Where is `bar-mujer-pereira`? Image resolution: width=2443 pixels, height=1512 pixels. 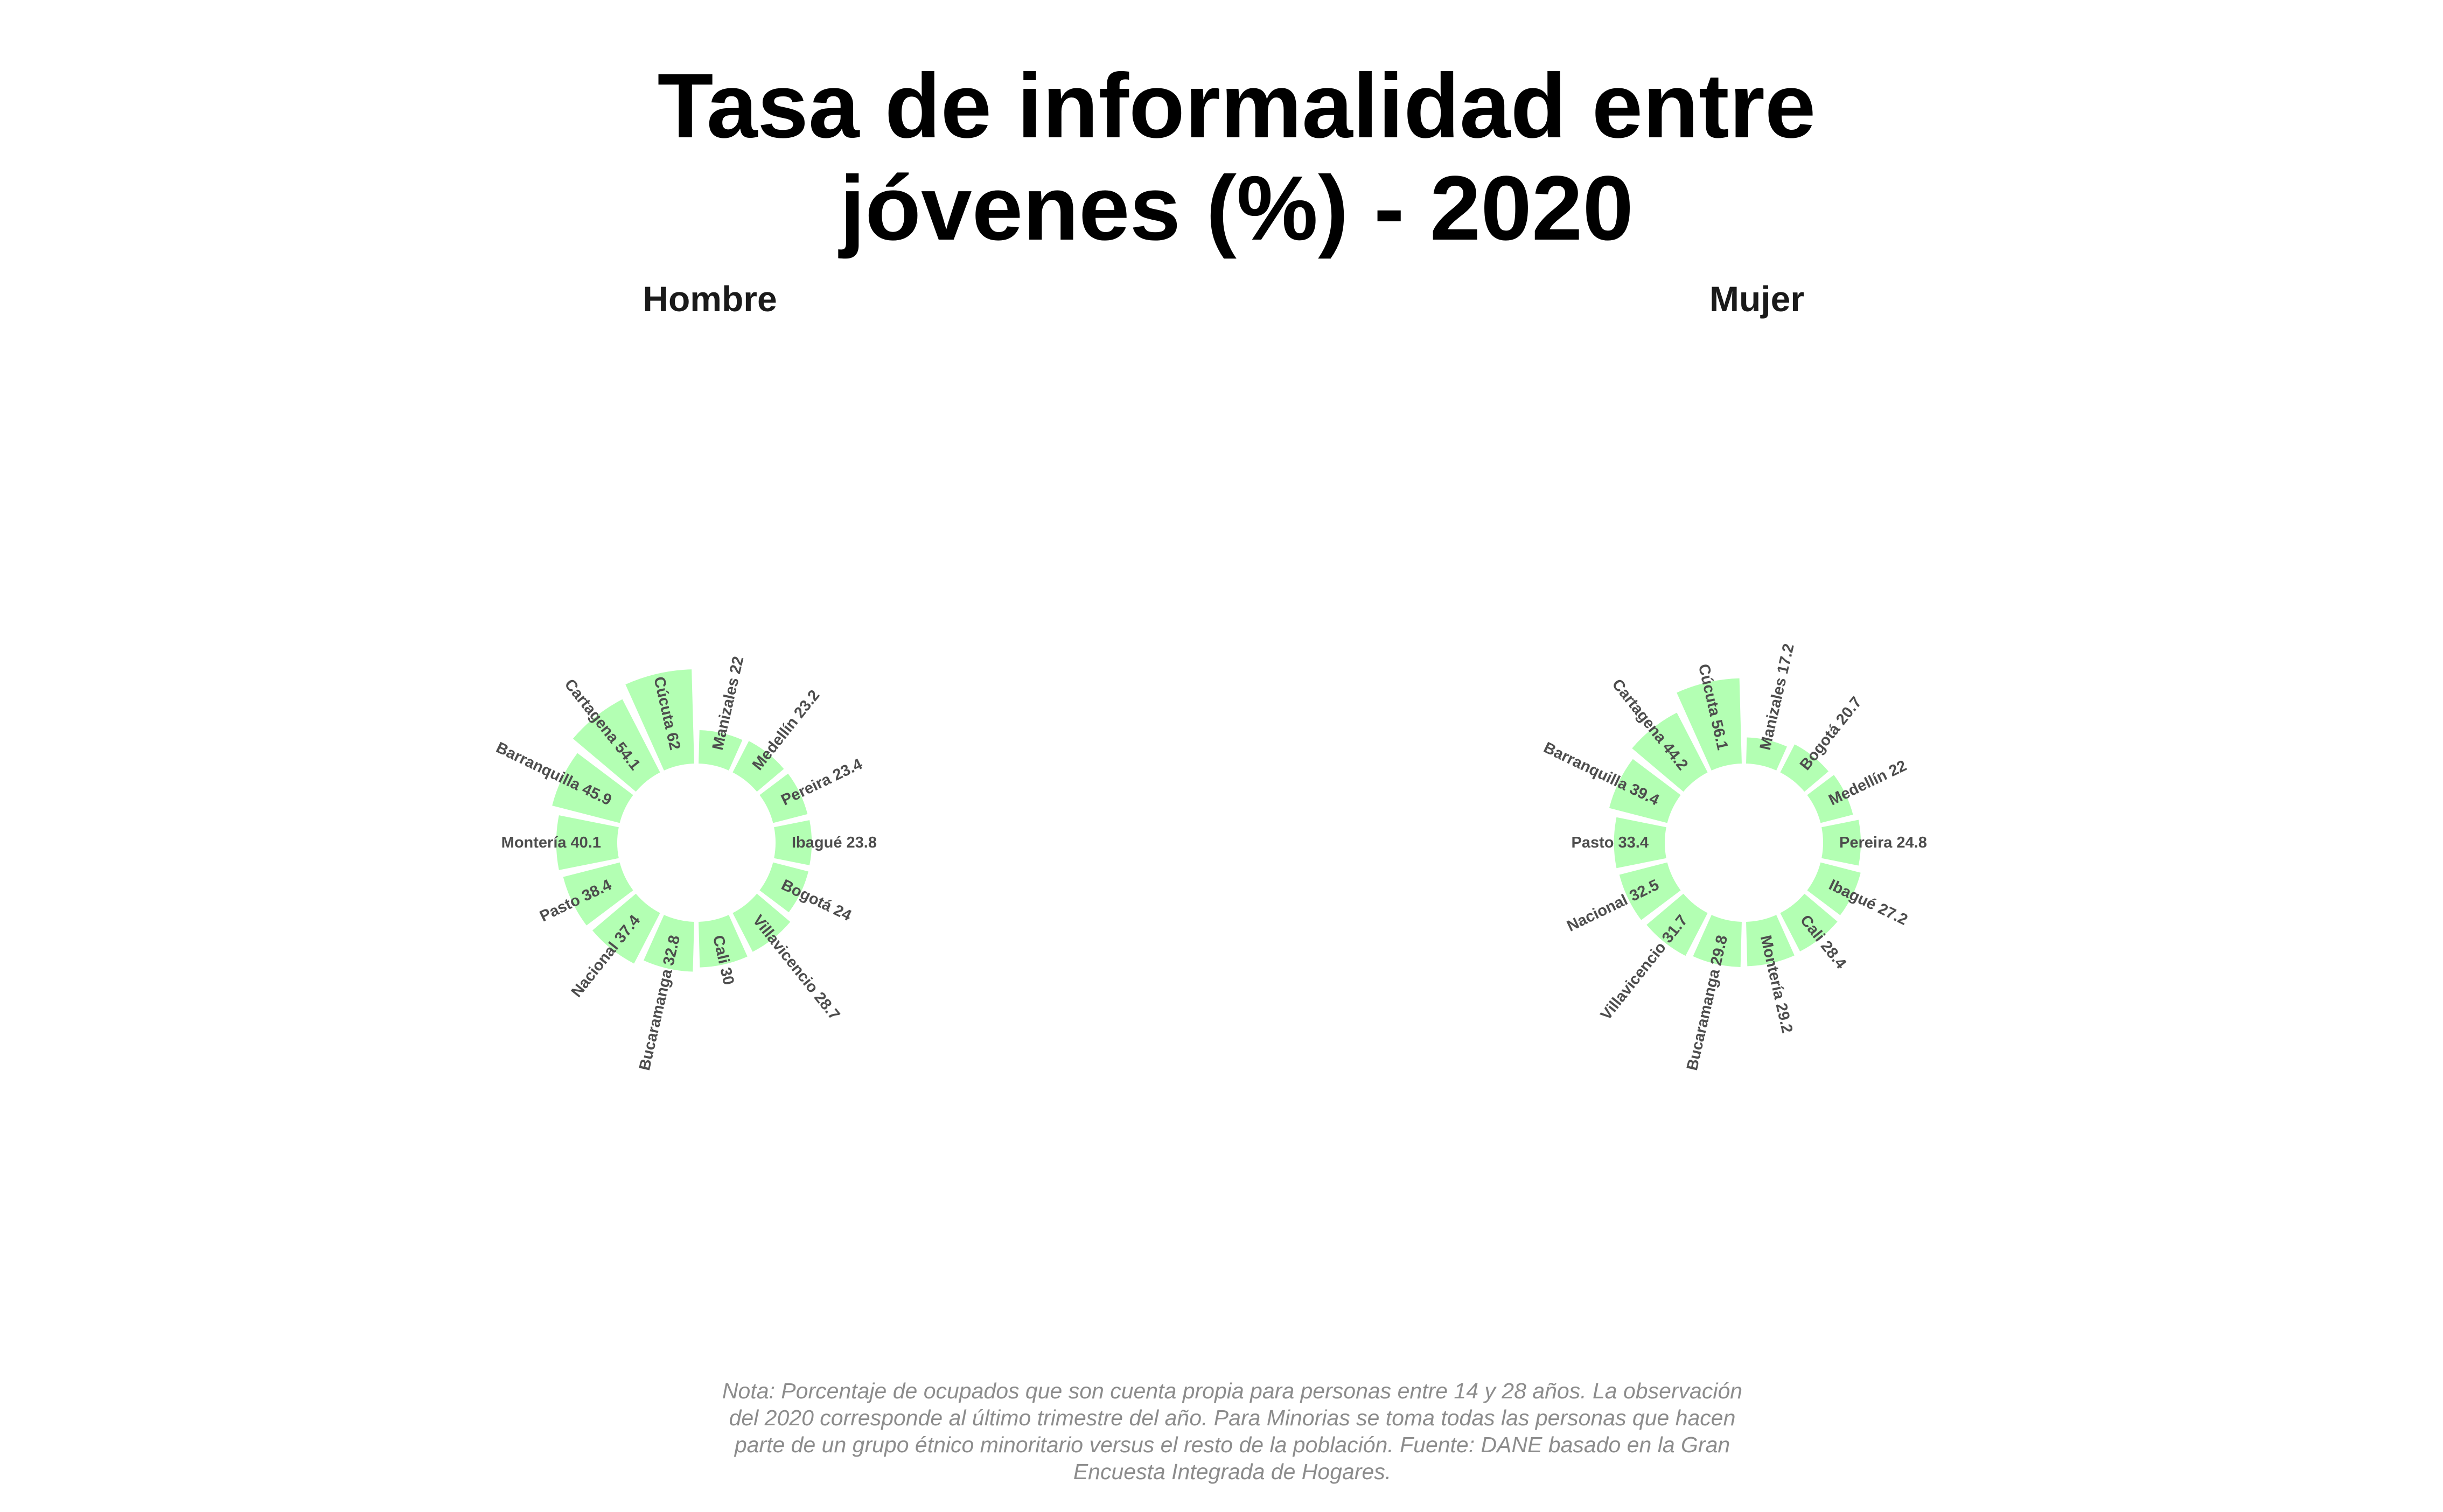
bar-mujer-pereira is located at coordinates (1841, 843).